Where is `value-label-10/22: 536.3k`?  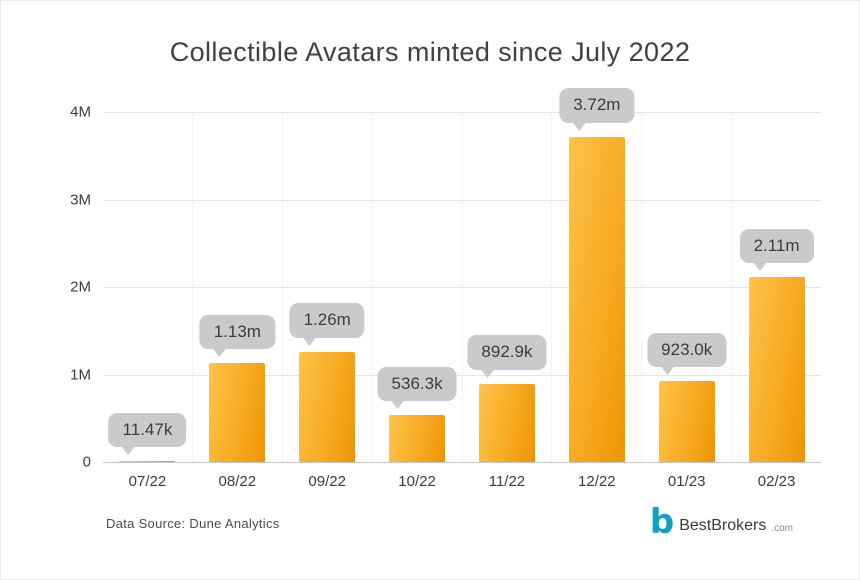 value-label-10/22: 536.3k is located at coordinates (417, 388).